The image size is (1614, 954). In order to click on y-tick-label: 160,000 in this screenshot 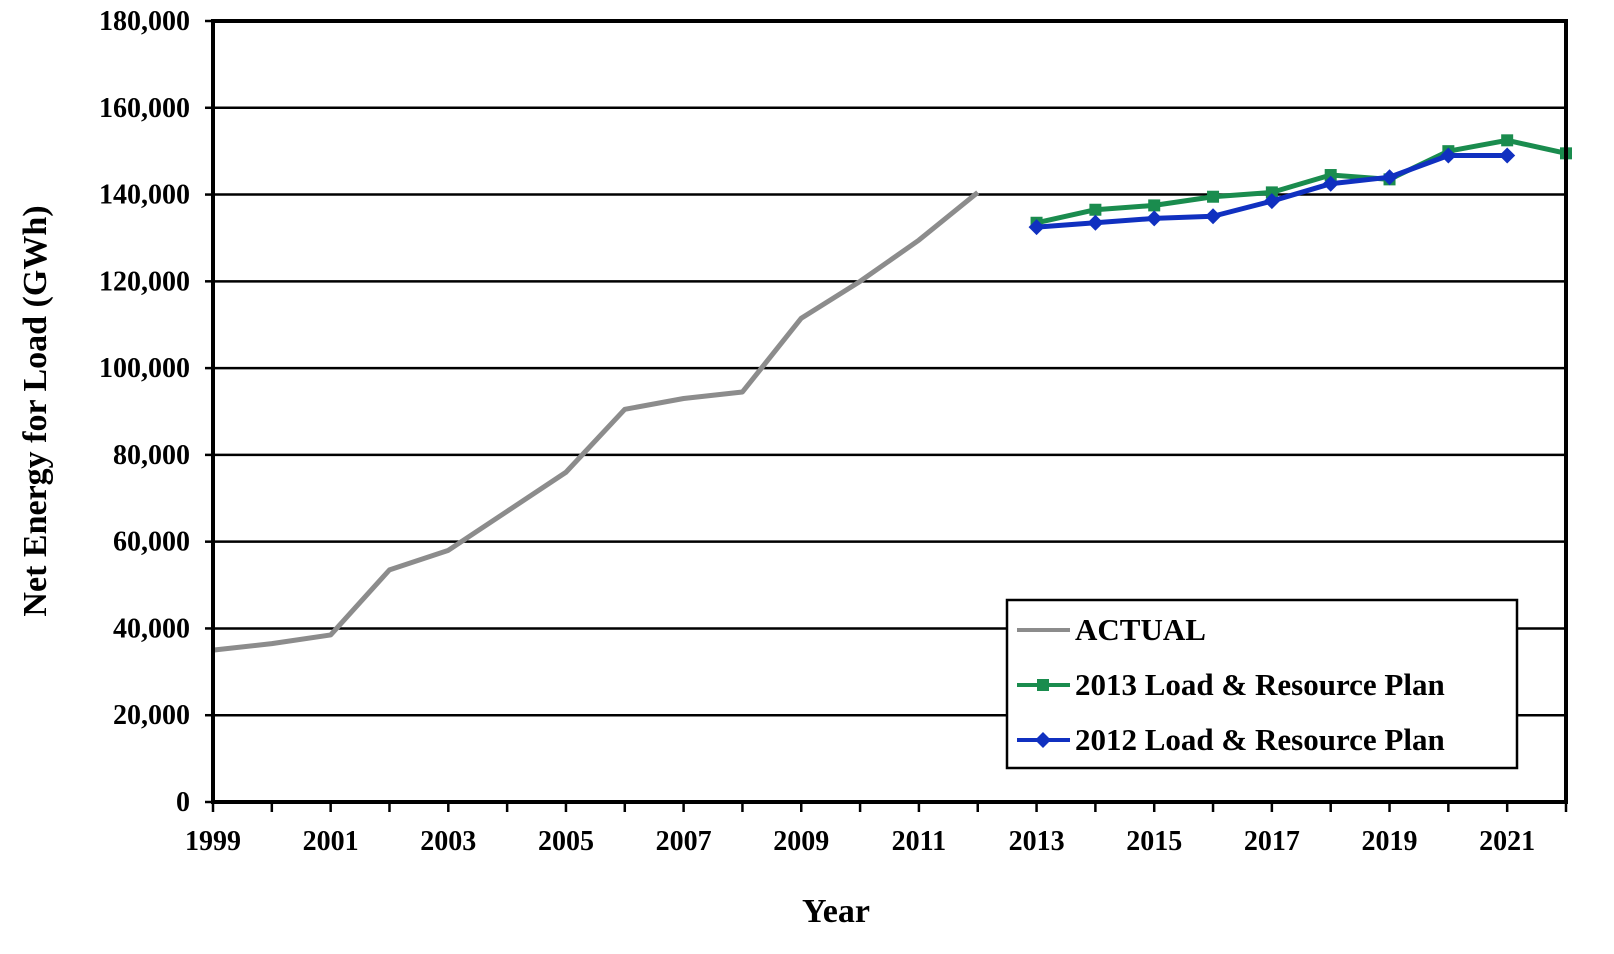, I will do `click(144, 108)`.